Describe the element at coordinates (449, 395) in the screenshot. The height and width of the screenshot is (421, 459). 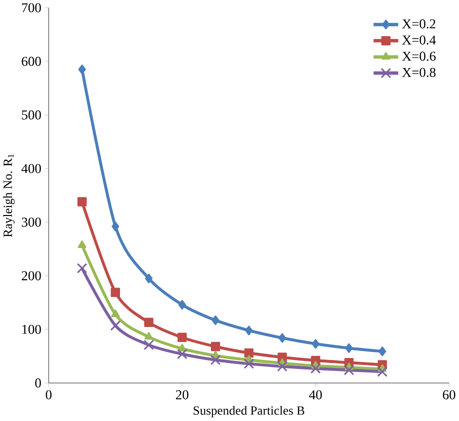
I see `x-tick-label: 60` at that location.